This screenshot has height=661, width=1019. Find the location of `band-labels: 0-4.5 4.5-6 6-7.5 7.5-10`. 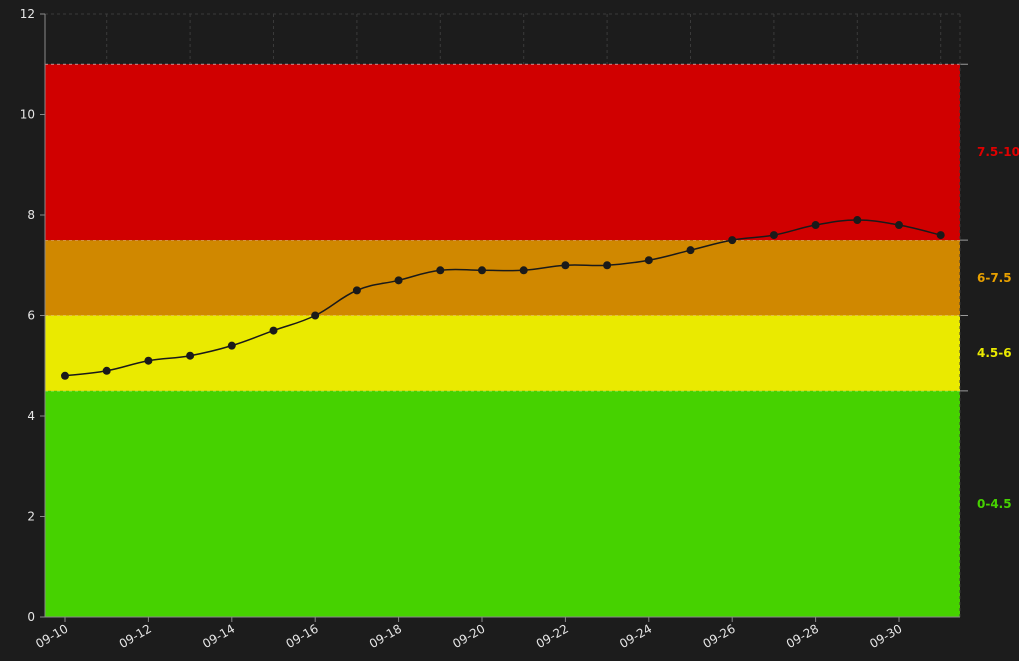

band-labels: 0-4.5 4.5-6 6-7.5 7.5-10 is located at coordinates (998, 328).